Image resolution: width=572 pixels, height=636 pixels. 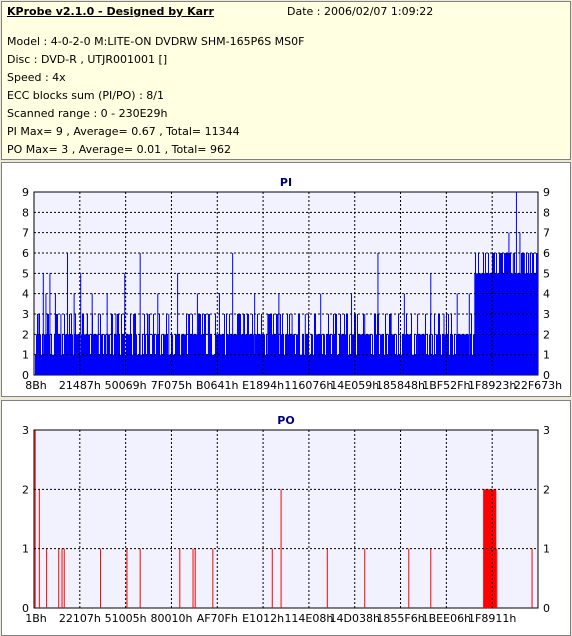 What do you see at coordinates (546, 294) in the screenshot?
I see `y-tick-label-right: 4` at bounding box center [546, 294].